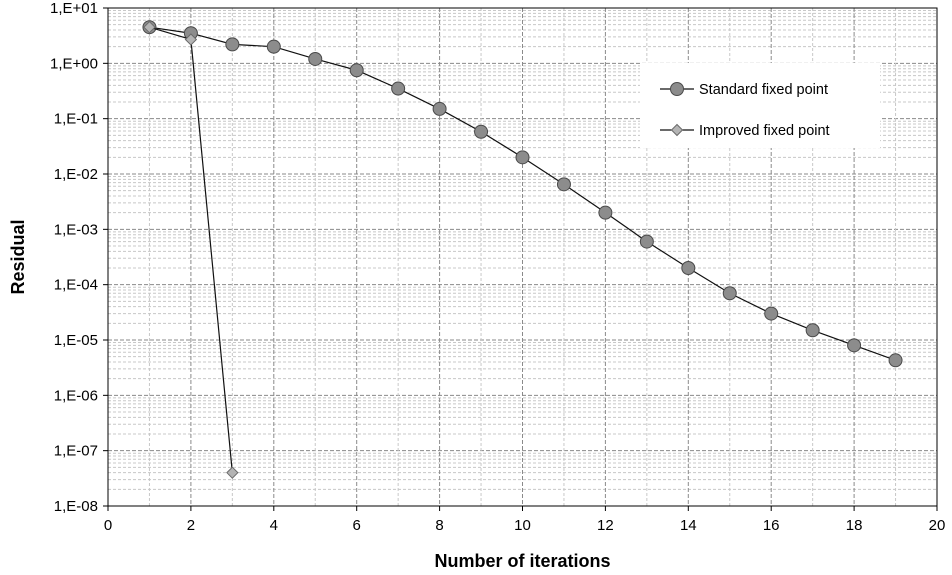 This screenshot has width=952, height=575. What do you see at coordinates (108, 525) in the screenshot?
I see `x-tick-label: 0` at bounding box center [108, 525].